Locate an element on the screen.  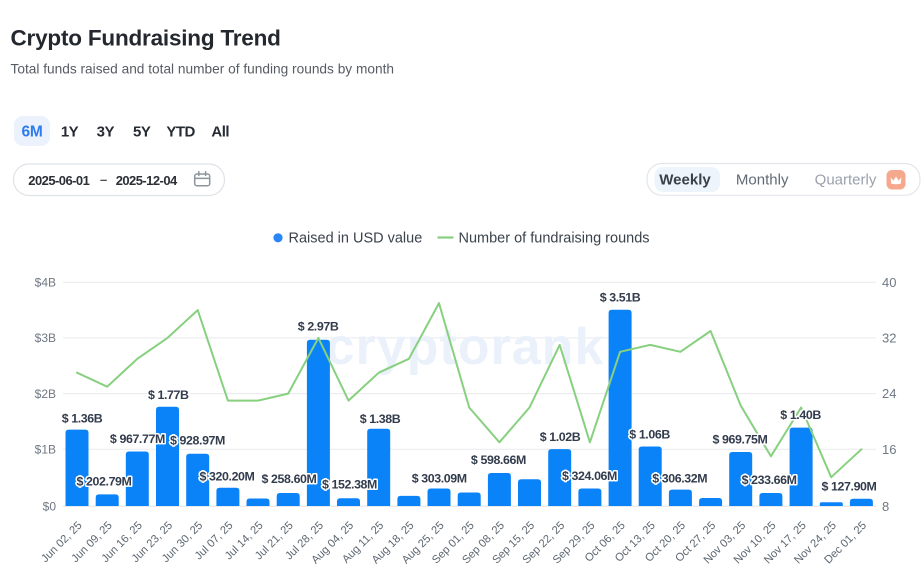
svg-text: $ 324.06M is located at coordinates (589, 476).